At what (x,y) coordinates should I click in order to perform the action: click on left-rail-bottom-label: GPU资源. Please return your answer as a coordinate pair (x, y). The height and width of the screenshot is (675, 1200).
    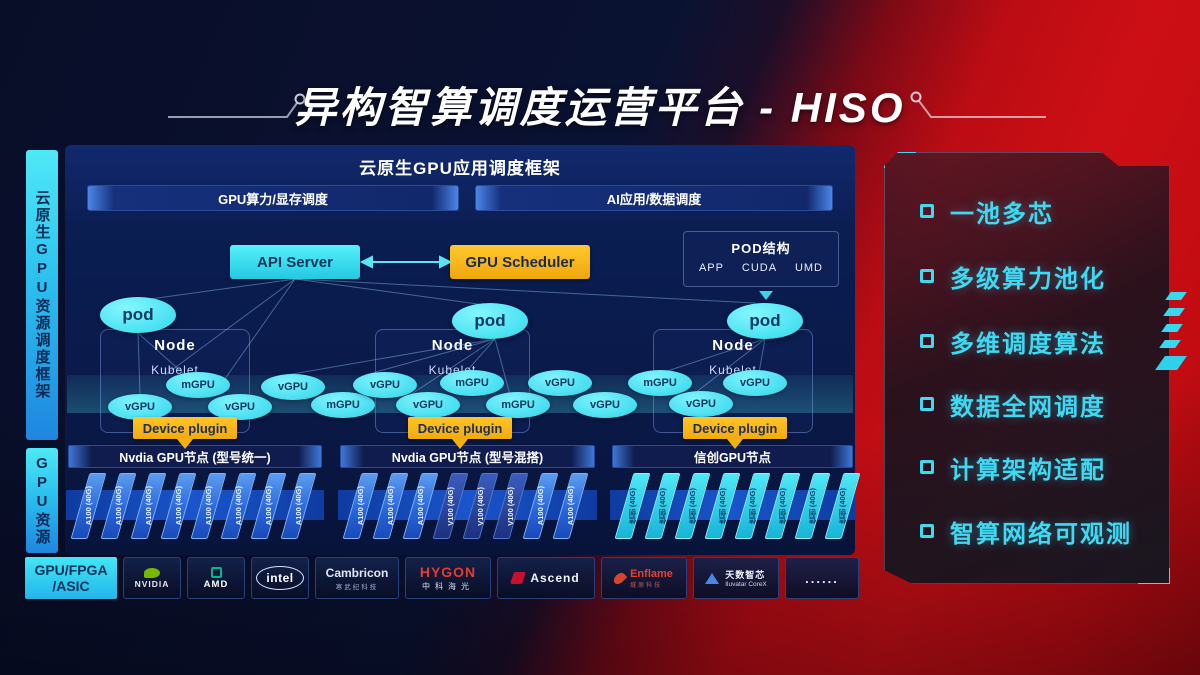
    Looking at the image, I should click on (42, 500).